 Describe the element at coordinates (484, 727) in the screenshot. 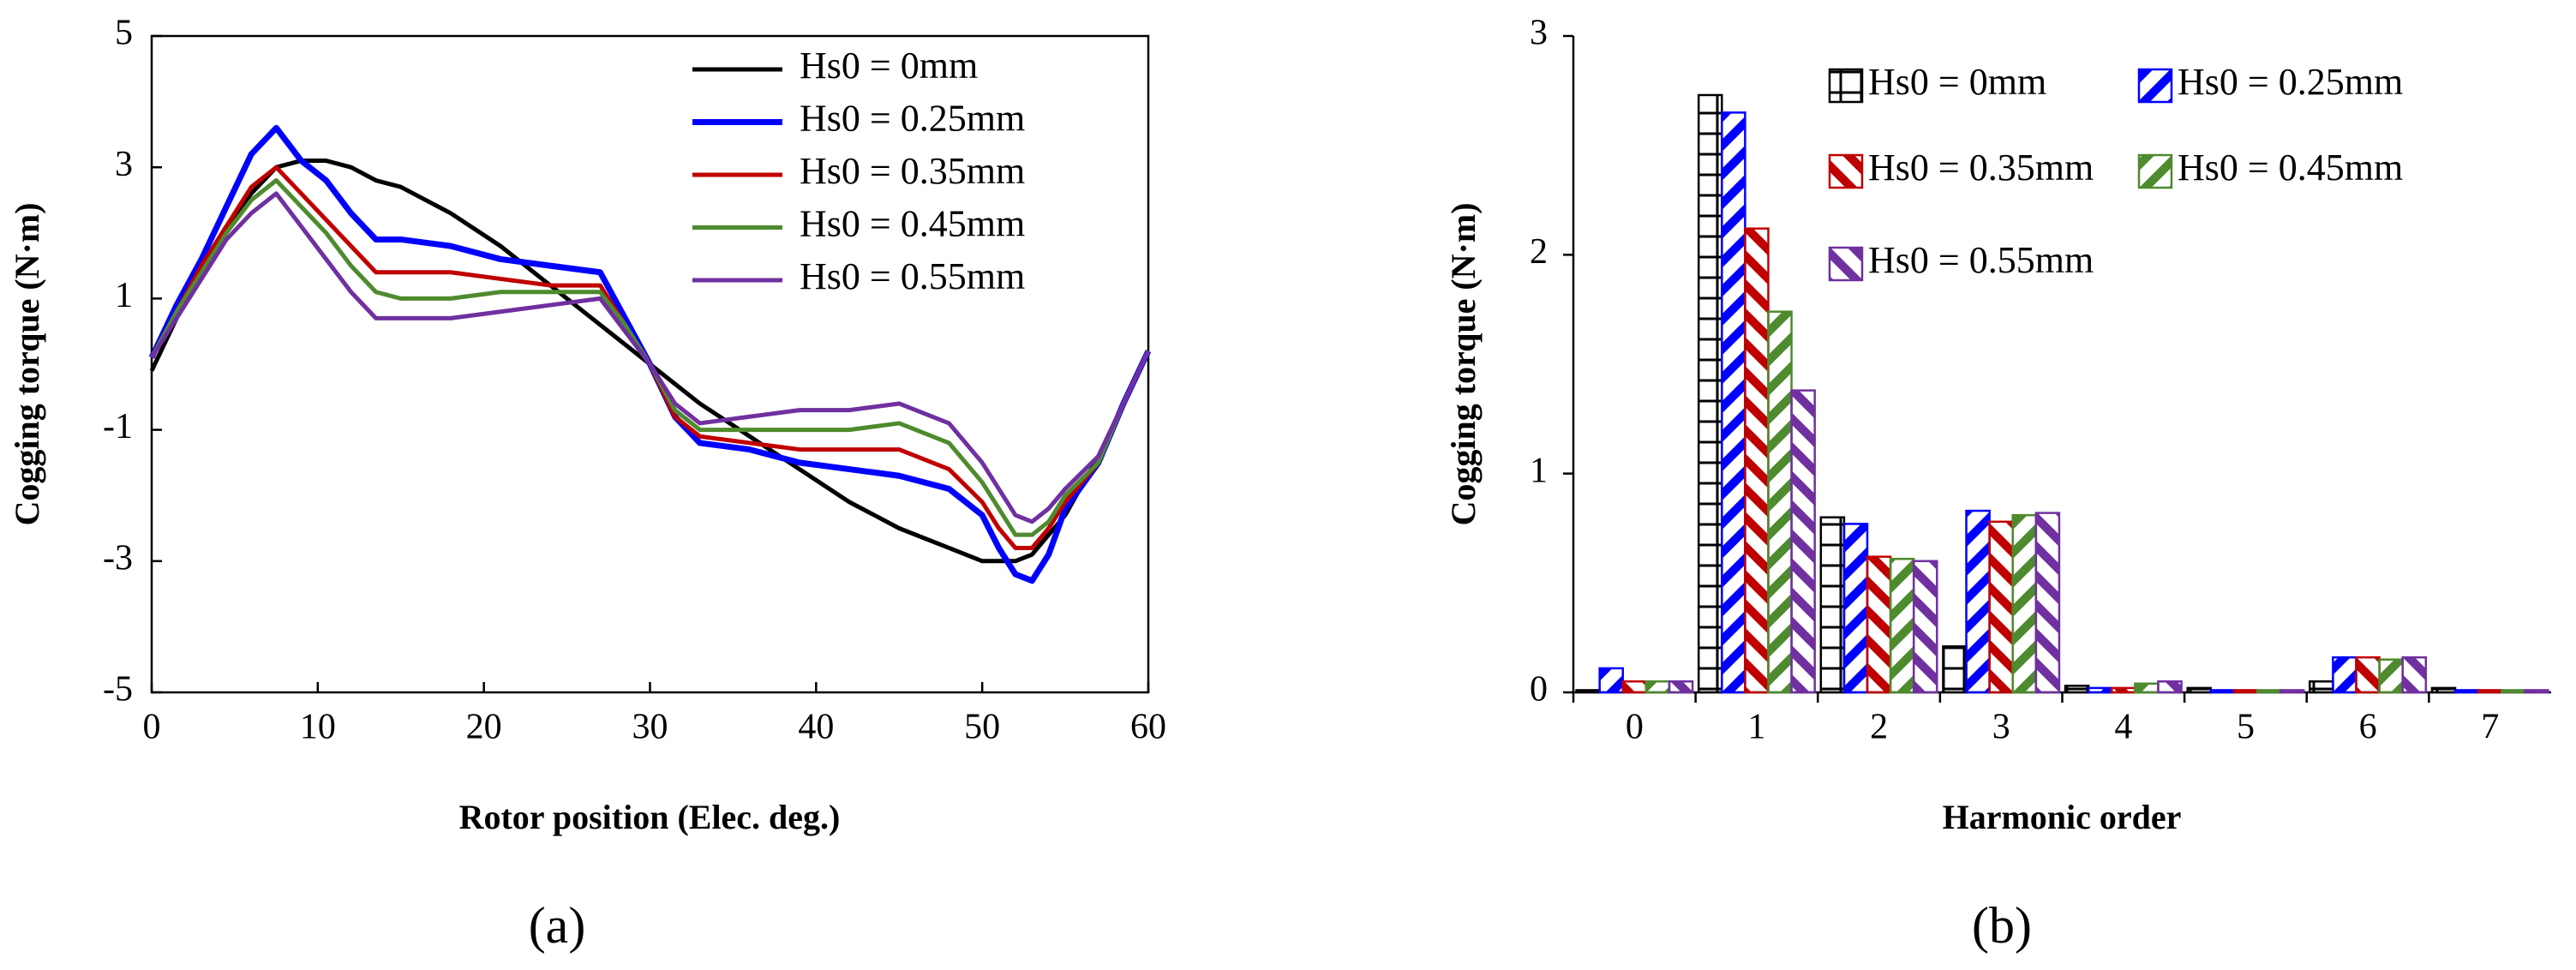

I see `x-tick-label: 20` at that location.